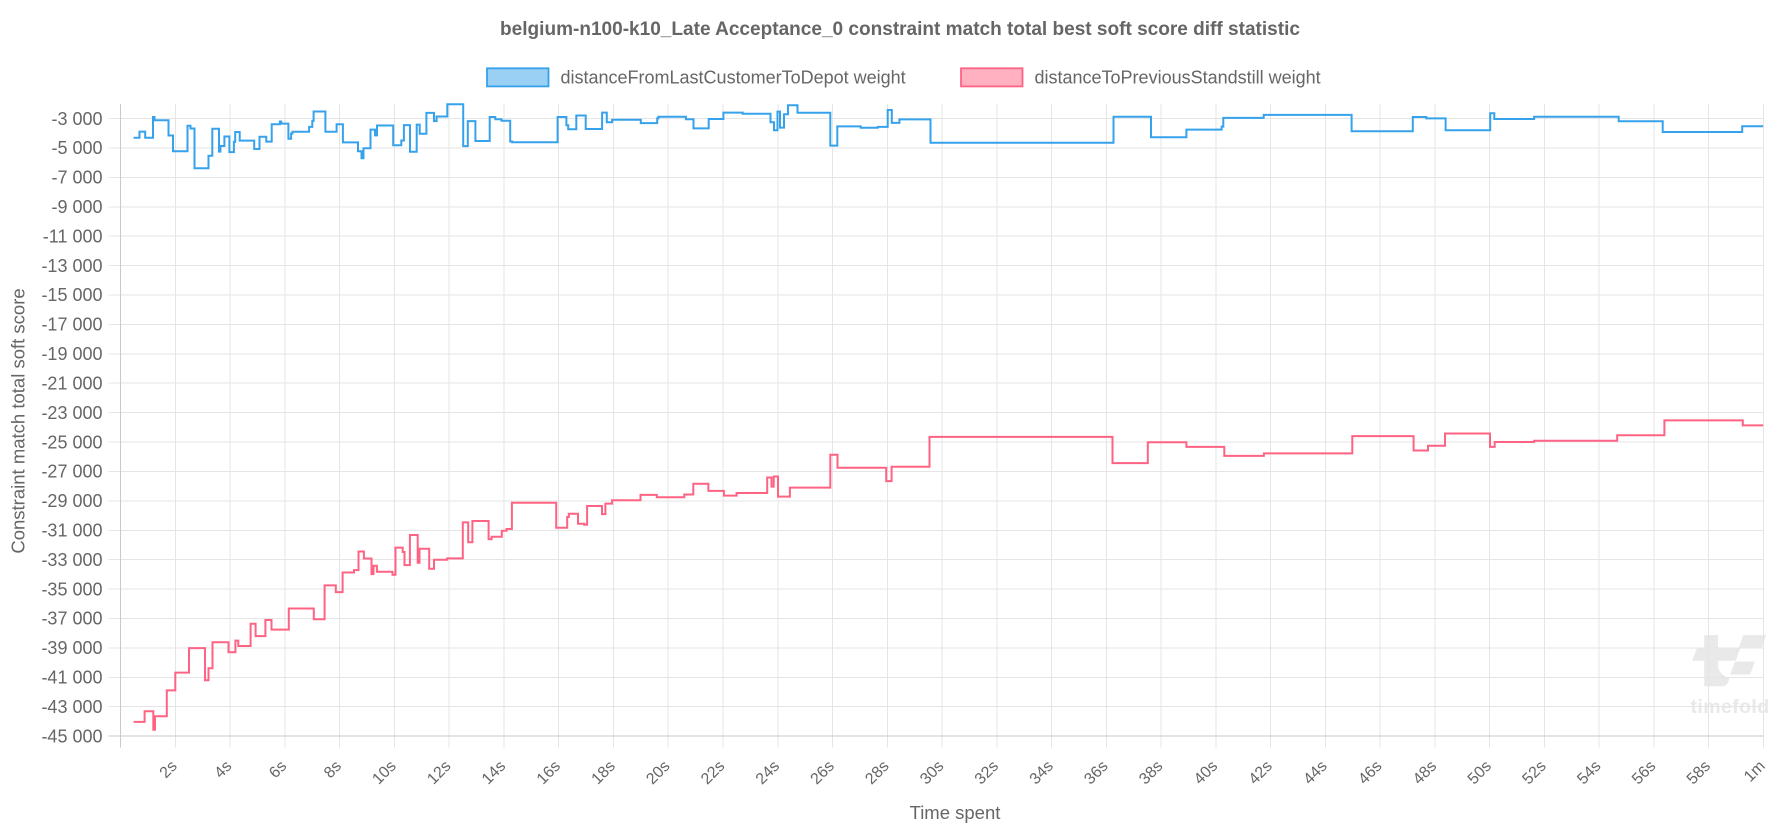 The image size is (1792, 837). What do you see at coordinates (71, 442) in the screenshot?
I see `svg-text: -25 000` at bounding box center [71, 442].